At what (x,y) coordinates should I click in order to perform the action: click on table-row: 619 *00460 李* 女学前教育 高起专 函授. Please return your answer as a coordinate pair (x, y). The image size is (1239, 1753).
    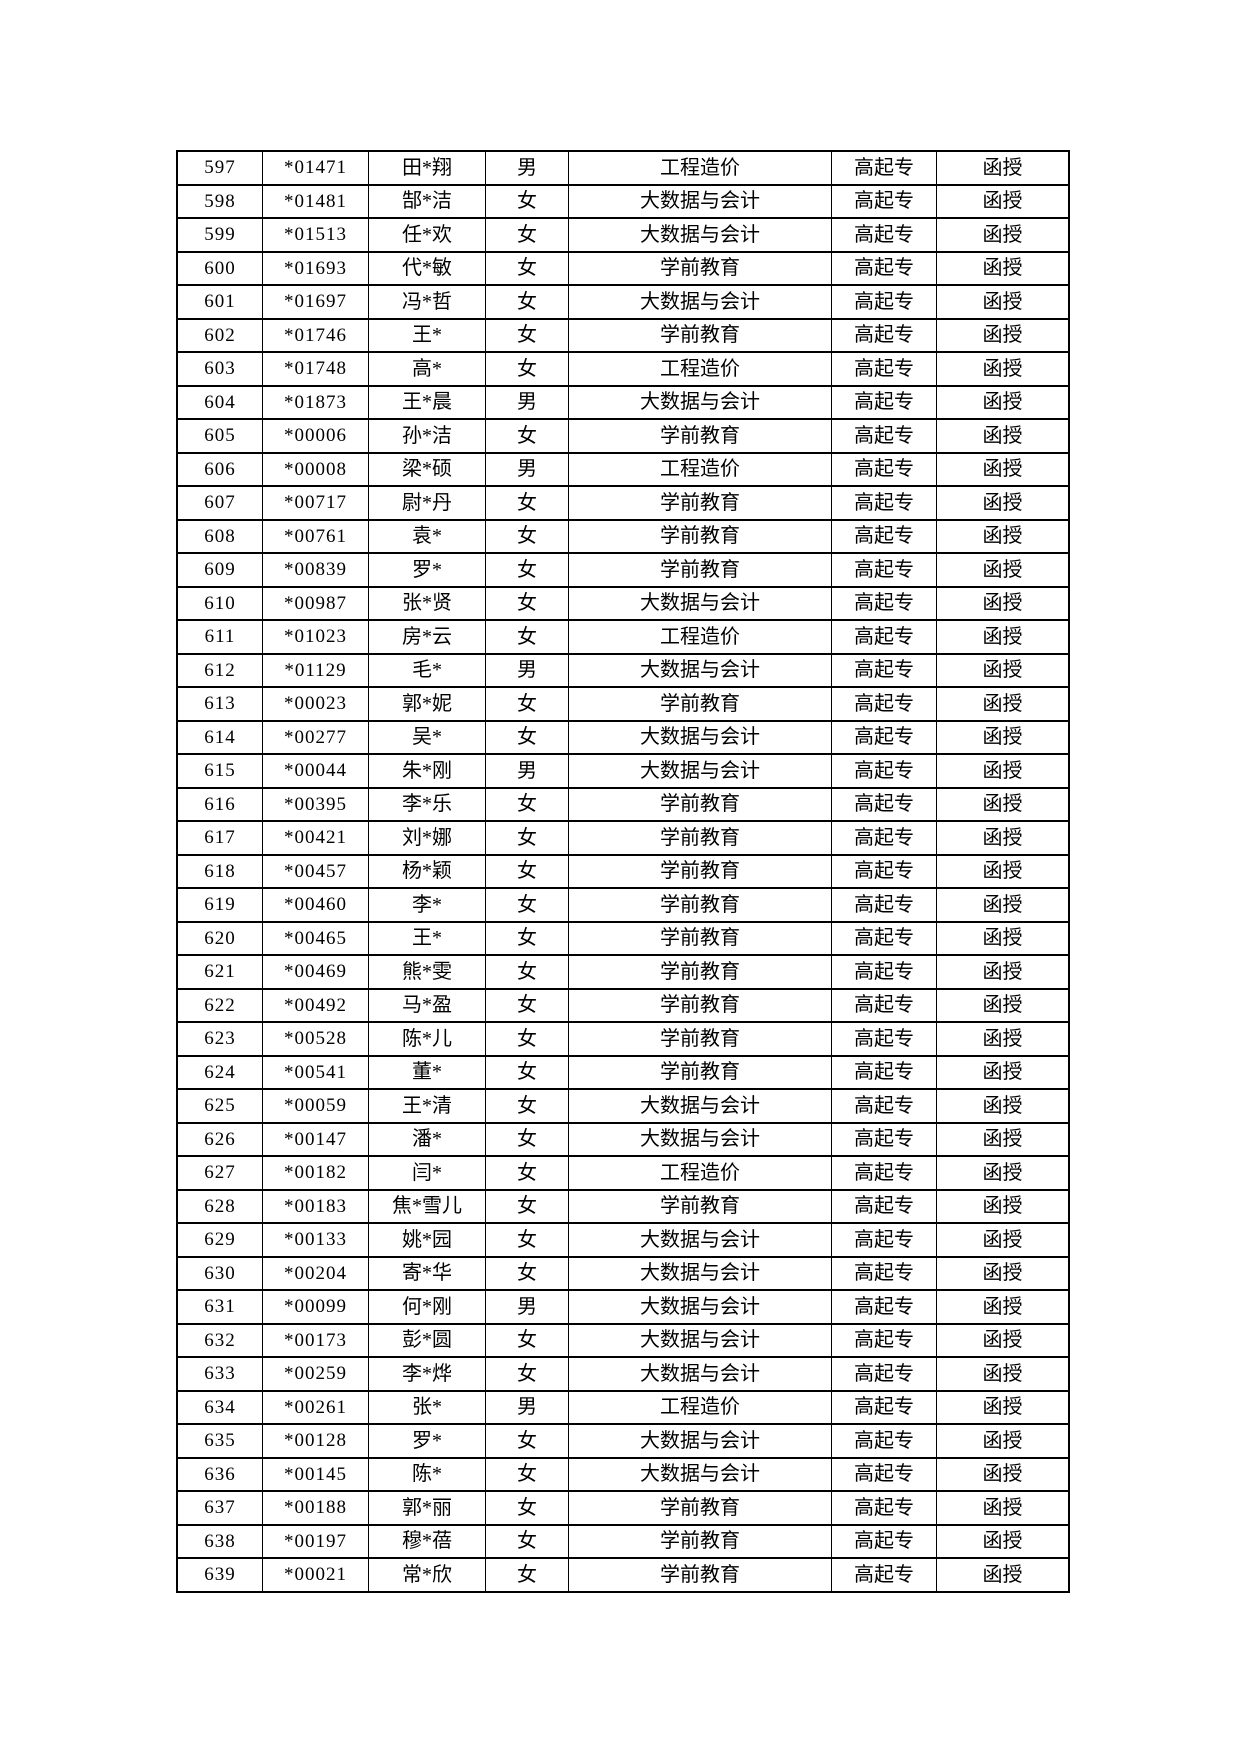
    Looking at the image, I should click on (623, 905).